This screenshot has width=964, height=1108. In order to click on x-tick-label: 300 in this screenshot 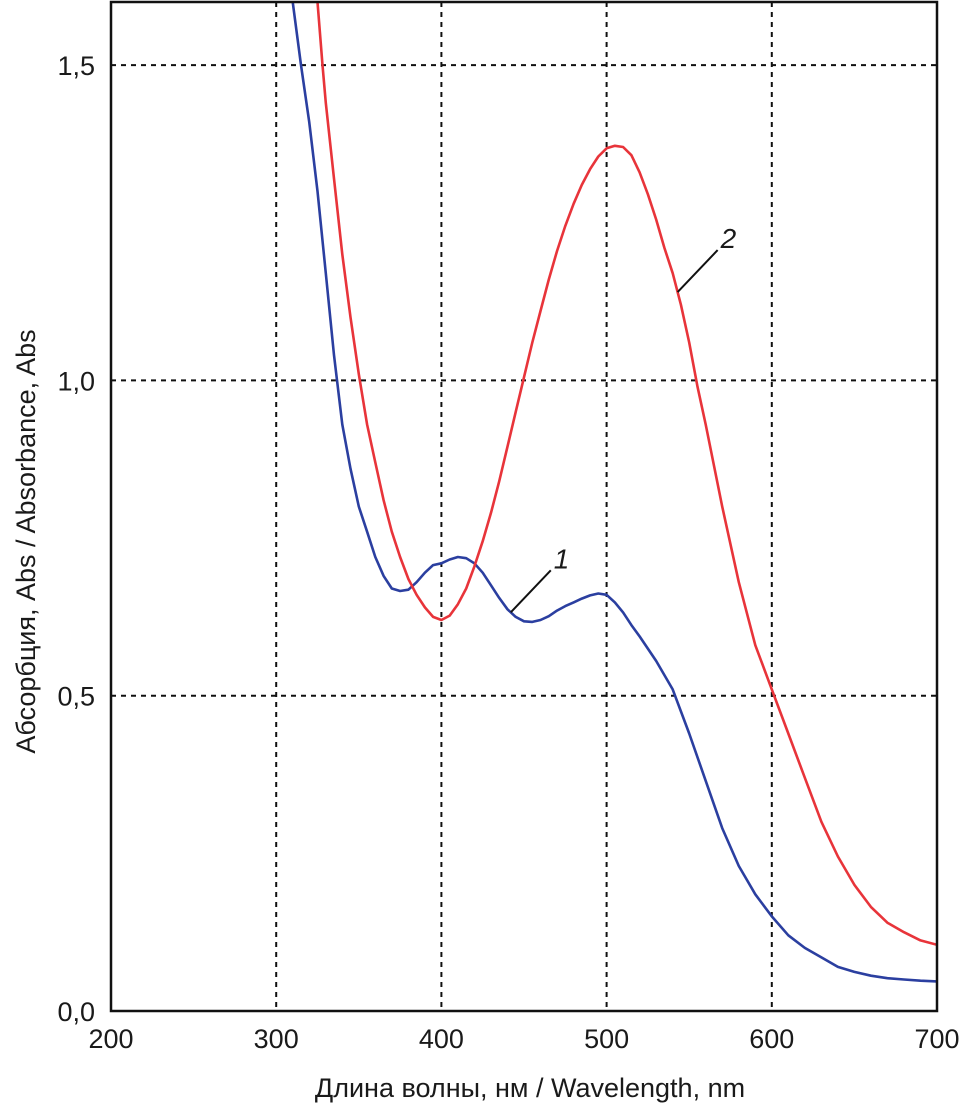, I will do `click(276, 1039)`.